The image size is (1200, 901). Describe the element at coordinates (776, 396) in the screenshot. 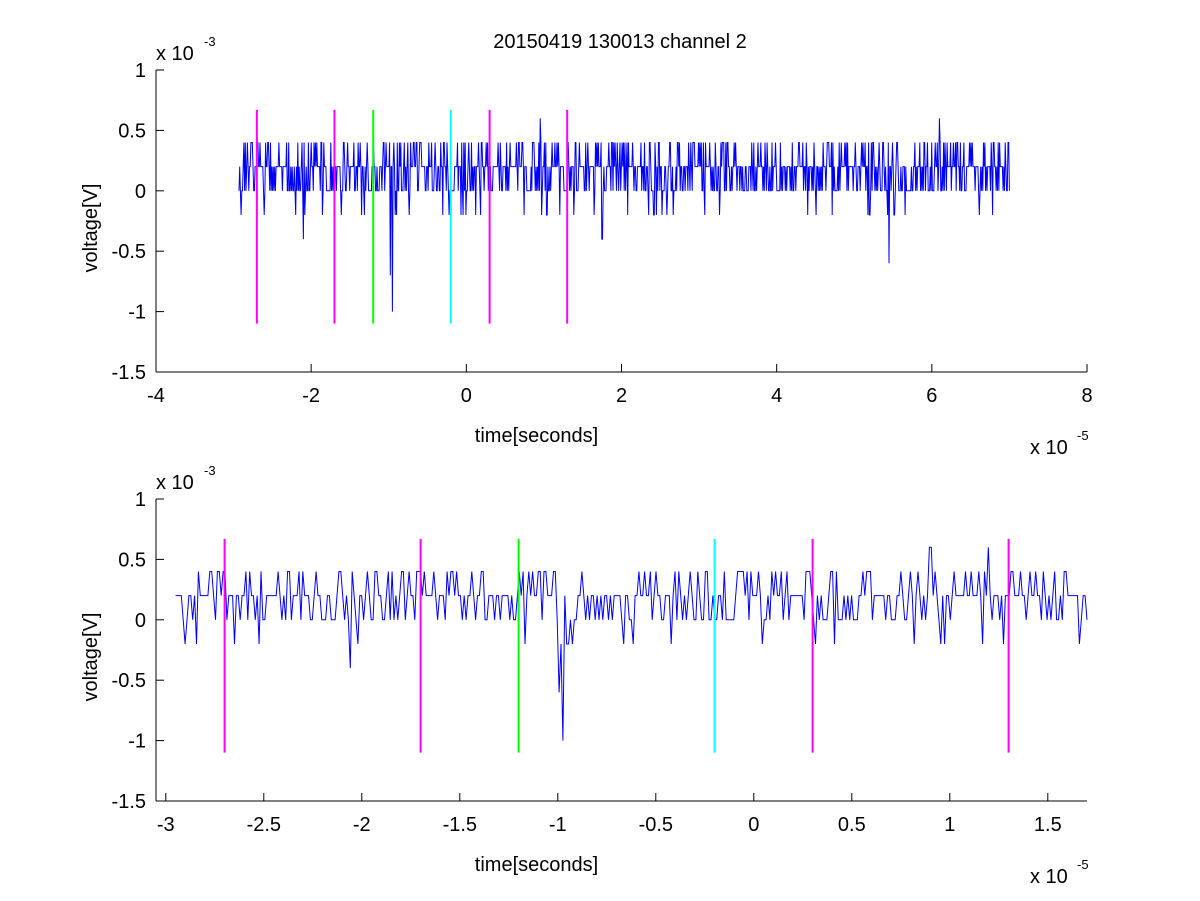

I see `x-tick-label: 4` at that location.